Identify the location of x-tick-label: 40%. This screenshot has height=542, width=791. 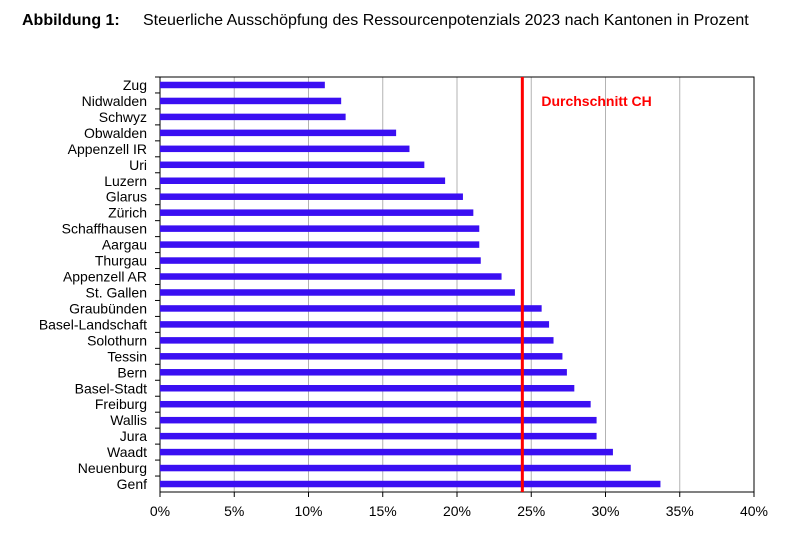
(754, 511).